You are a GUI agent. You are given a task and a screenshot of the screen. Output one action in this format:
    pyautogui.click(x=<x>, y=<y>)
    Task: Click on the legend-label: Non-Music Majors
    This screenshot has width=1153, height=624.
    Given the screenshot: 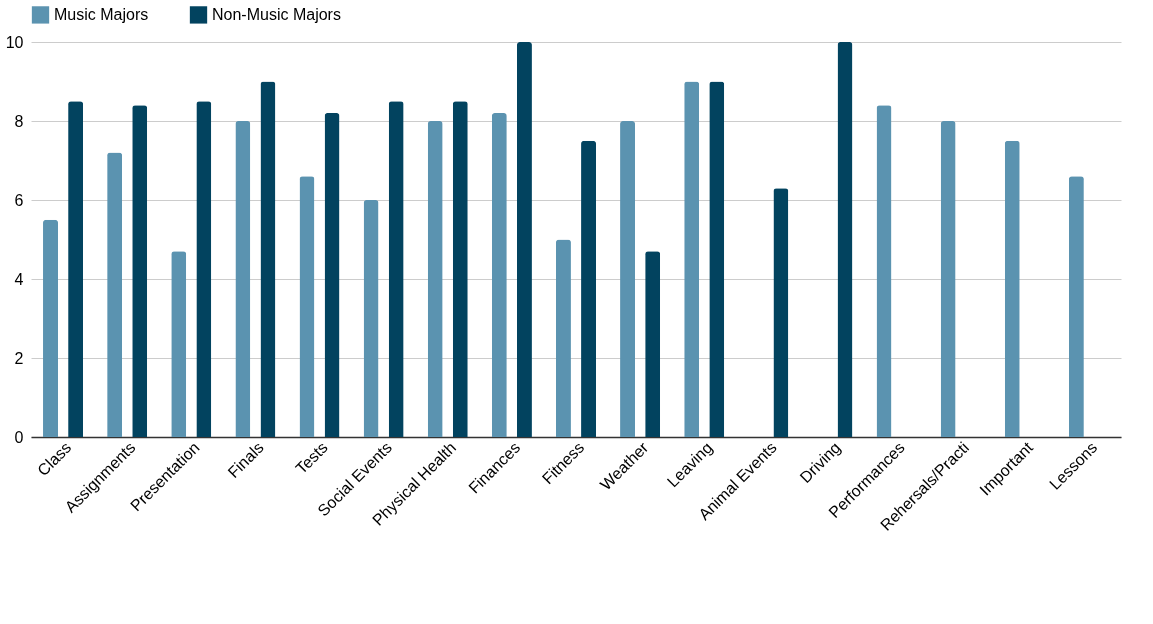 What is the action you would take?
    pyautogui.click(x=276, y=14)
    